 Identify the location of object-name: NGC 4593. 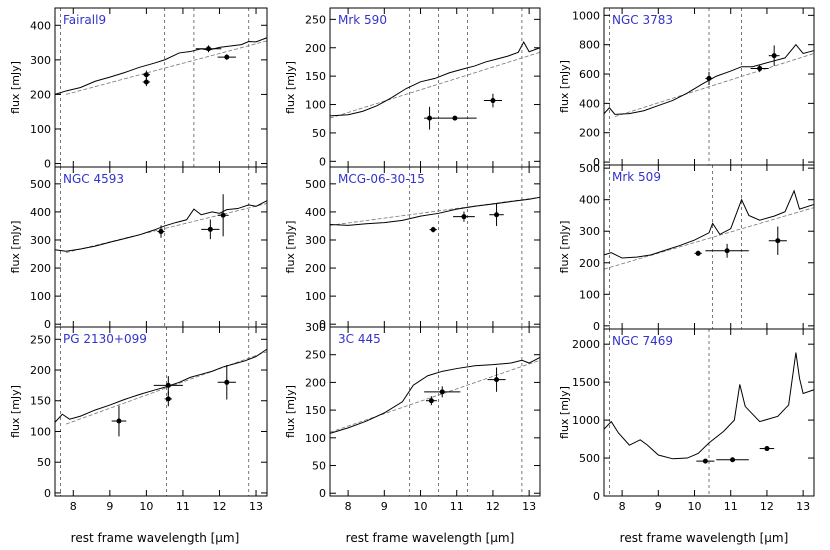
(93, 179).